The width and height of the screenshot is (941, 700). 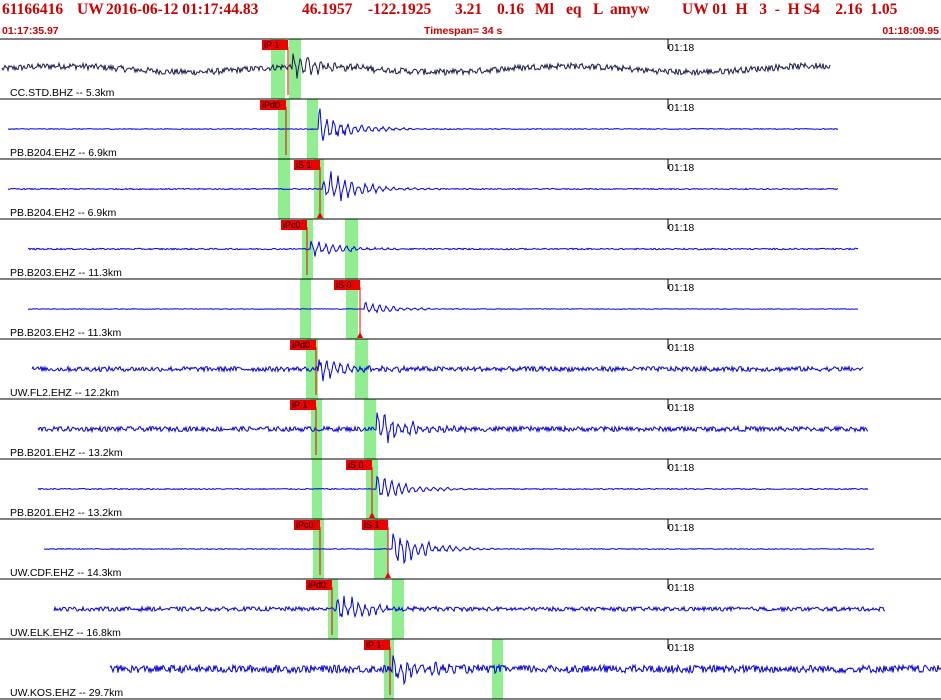 What do you see at coordinates (90, 9) in the screenshot?
I see `event-network: UW` at bounding box center [90, 9].